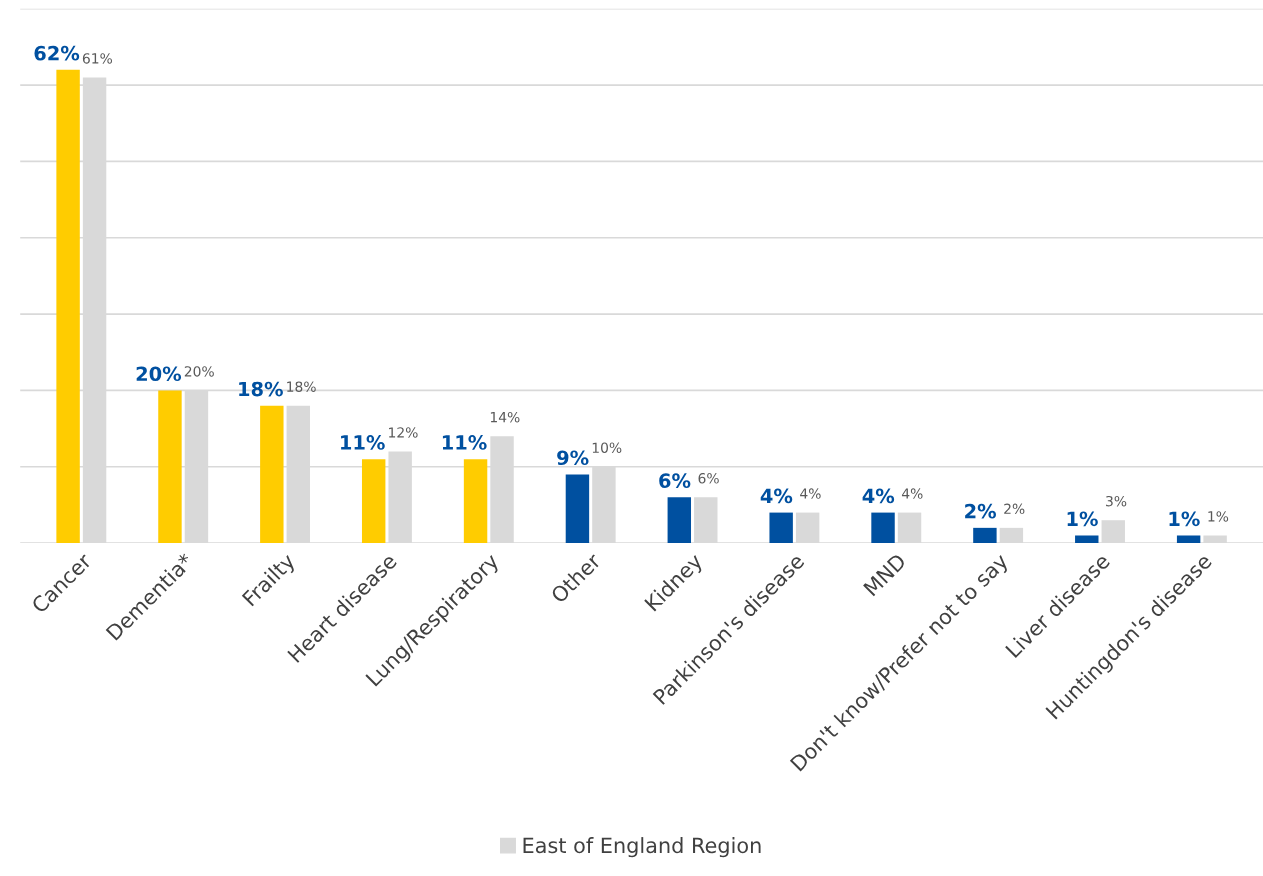 The image size is (1263, 876). I want to click on data-label: 12%, so click(403, 432).